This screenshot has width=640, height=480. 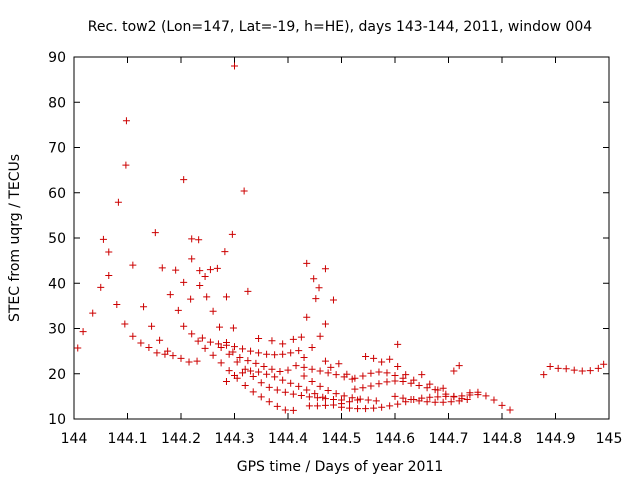 I want to click on y-tick-label: 50, so click(x=57, y=239).